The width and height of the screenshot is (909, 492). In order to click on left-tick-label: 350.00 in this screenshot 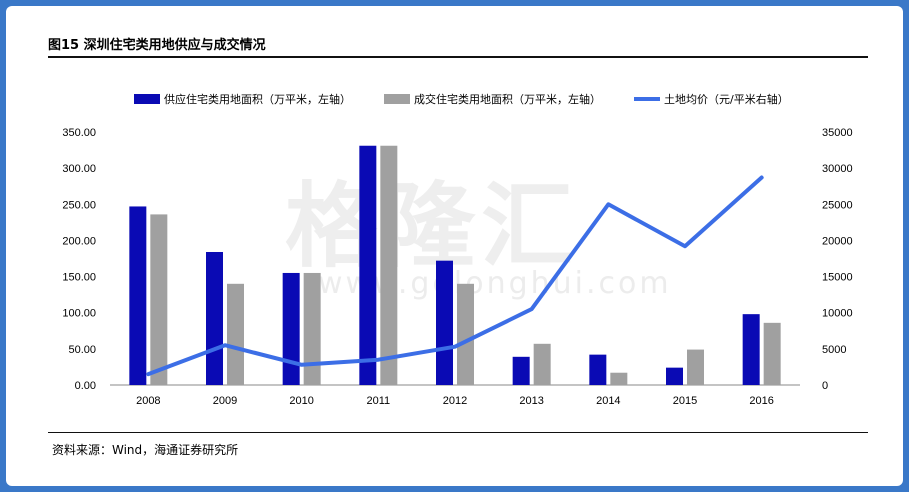, I will do `click(79, 133)`.